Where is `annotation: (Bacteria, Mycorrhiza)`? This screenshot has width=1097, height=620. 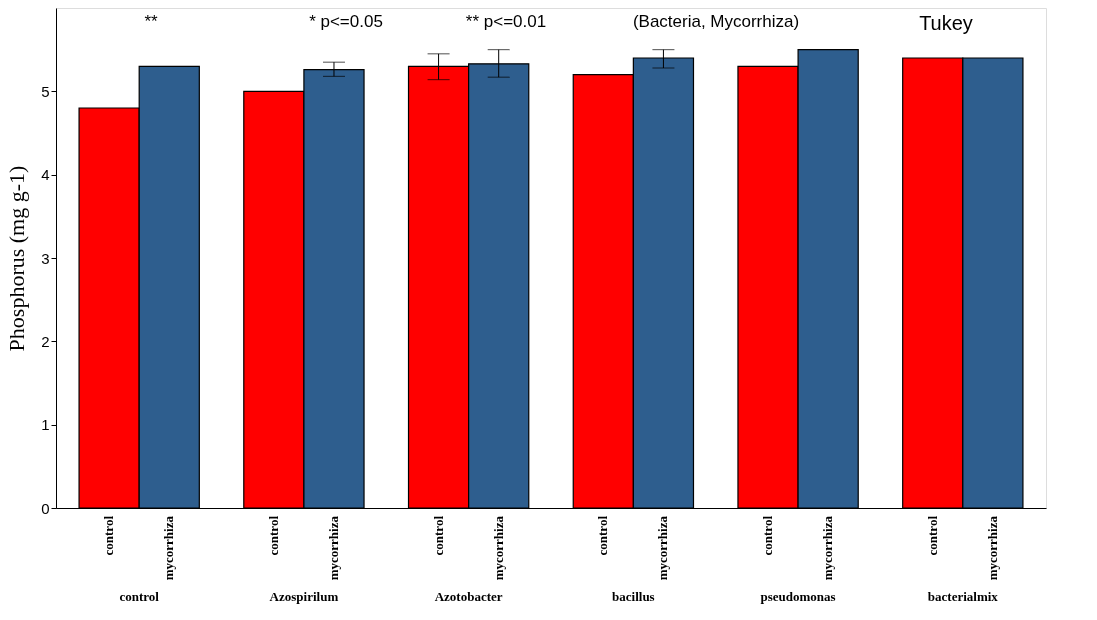
annotation: (Bacteria, Mycorrhiza) is located at coordinates (716, 21).